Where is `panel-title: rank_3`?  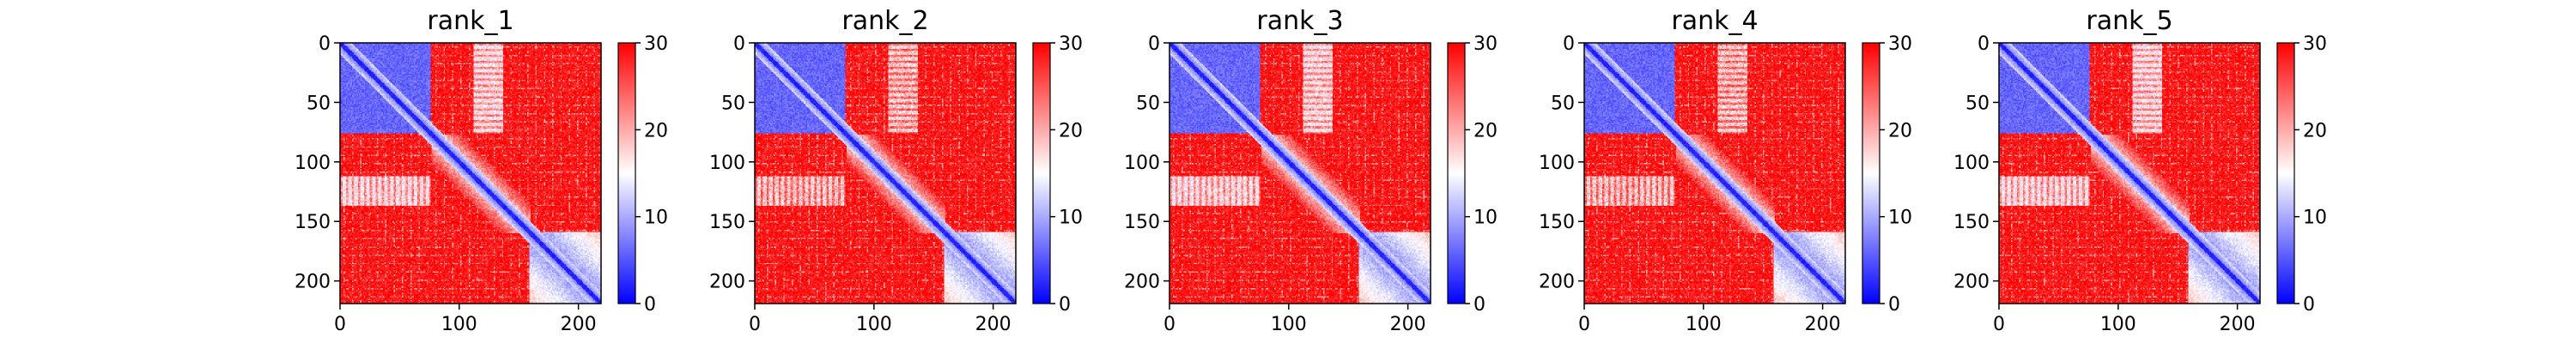
panel-title: rank_3 is located at coordinates (1299, 21).